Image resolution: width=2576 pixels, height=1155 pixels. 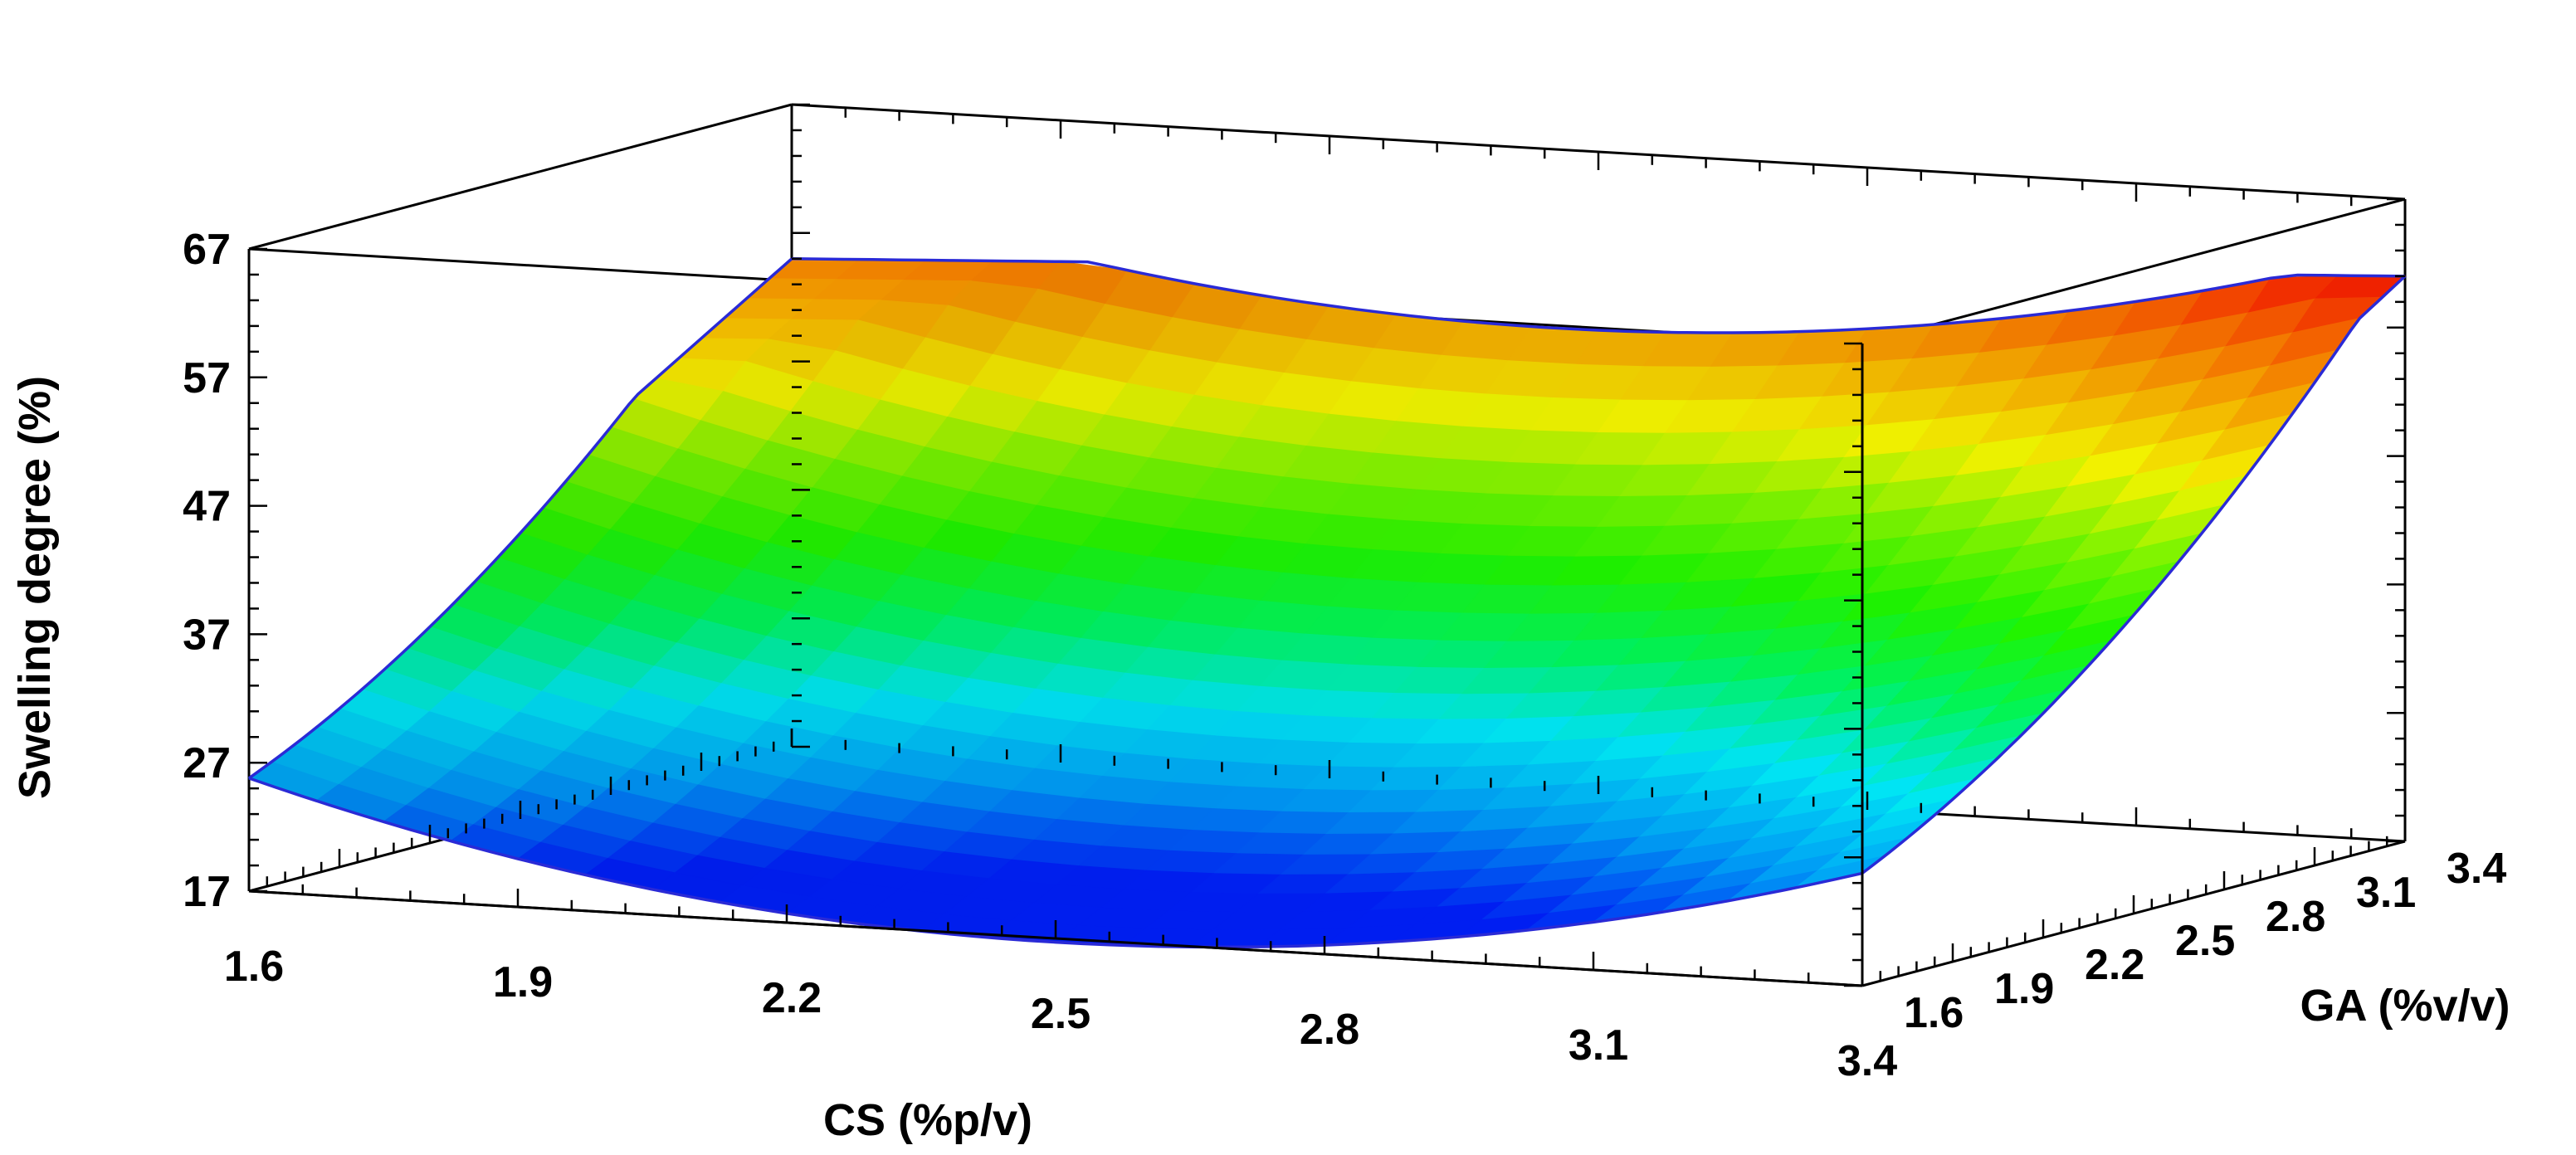 What do you see at coordinates (207, 635) in the screenshot?
I see `z-tick-label: 37` at bounding box center [207, 635].